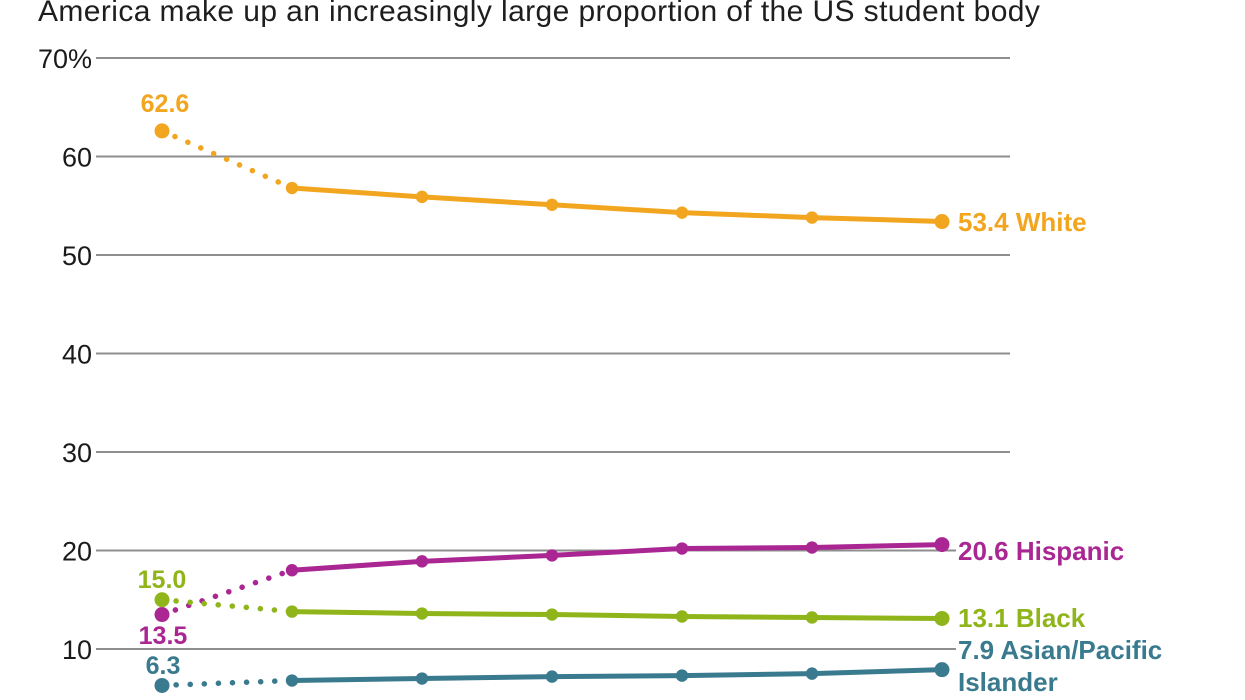 The width and height of the screenshot is (1245, 700). I want to click on start-value-label-asian-pacific-islander: 6.3, so click(163, 666).